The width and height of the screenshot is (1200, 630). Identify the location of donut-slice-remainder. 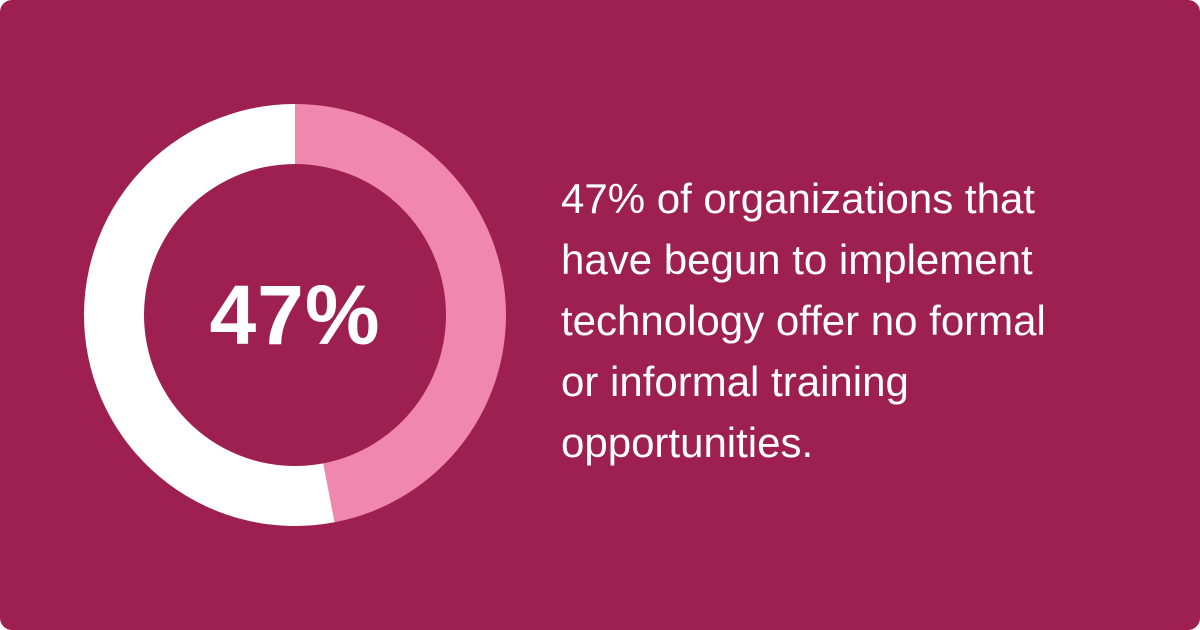
(209, 315).